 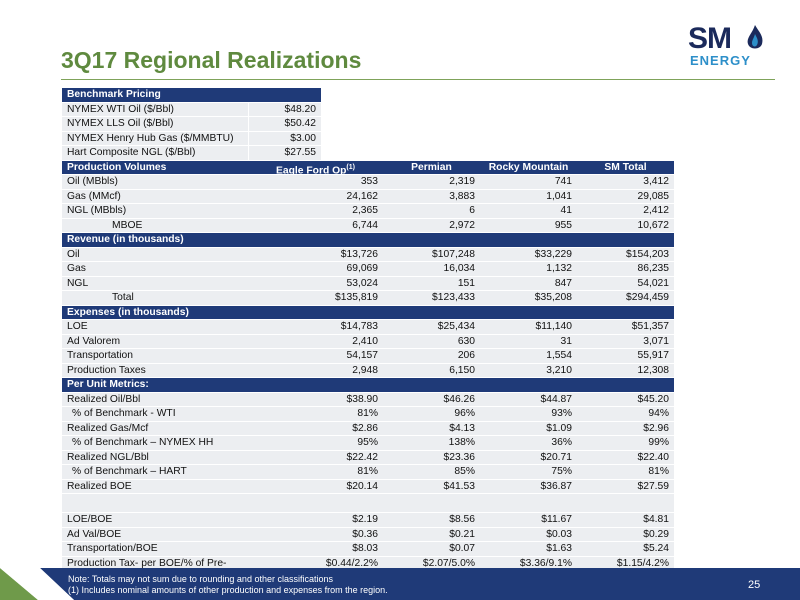 What do you see at coordinates (155, 327) in the screenshot?
I see `row-label: LOE` at bounding box center [155, 327].